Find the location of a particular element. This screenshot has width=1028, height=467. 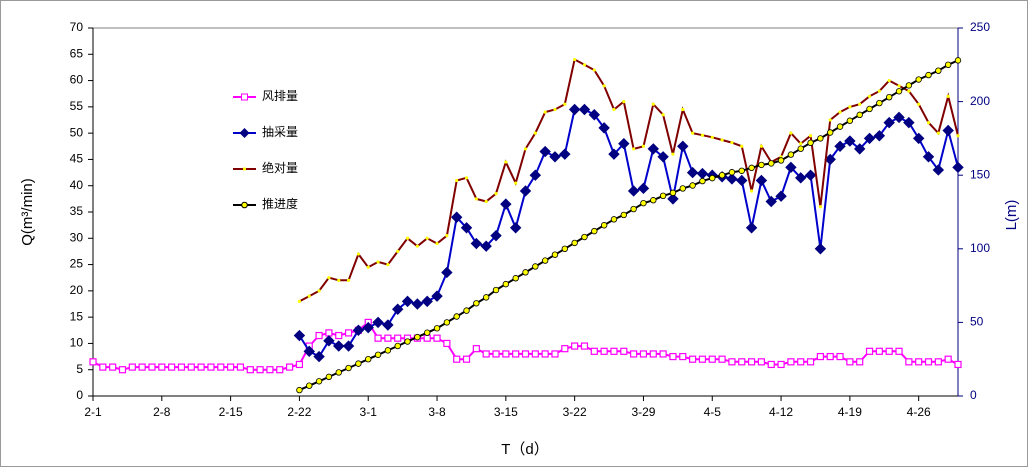

x-tick-label: 3-8 is located at coordinates (437, 412).